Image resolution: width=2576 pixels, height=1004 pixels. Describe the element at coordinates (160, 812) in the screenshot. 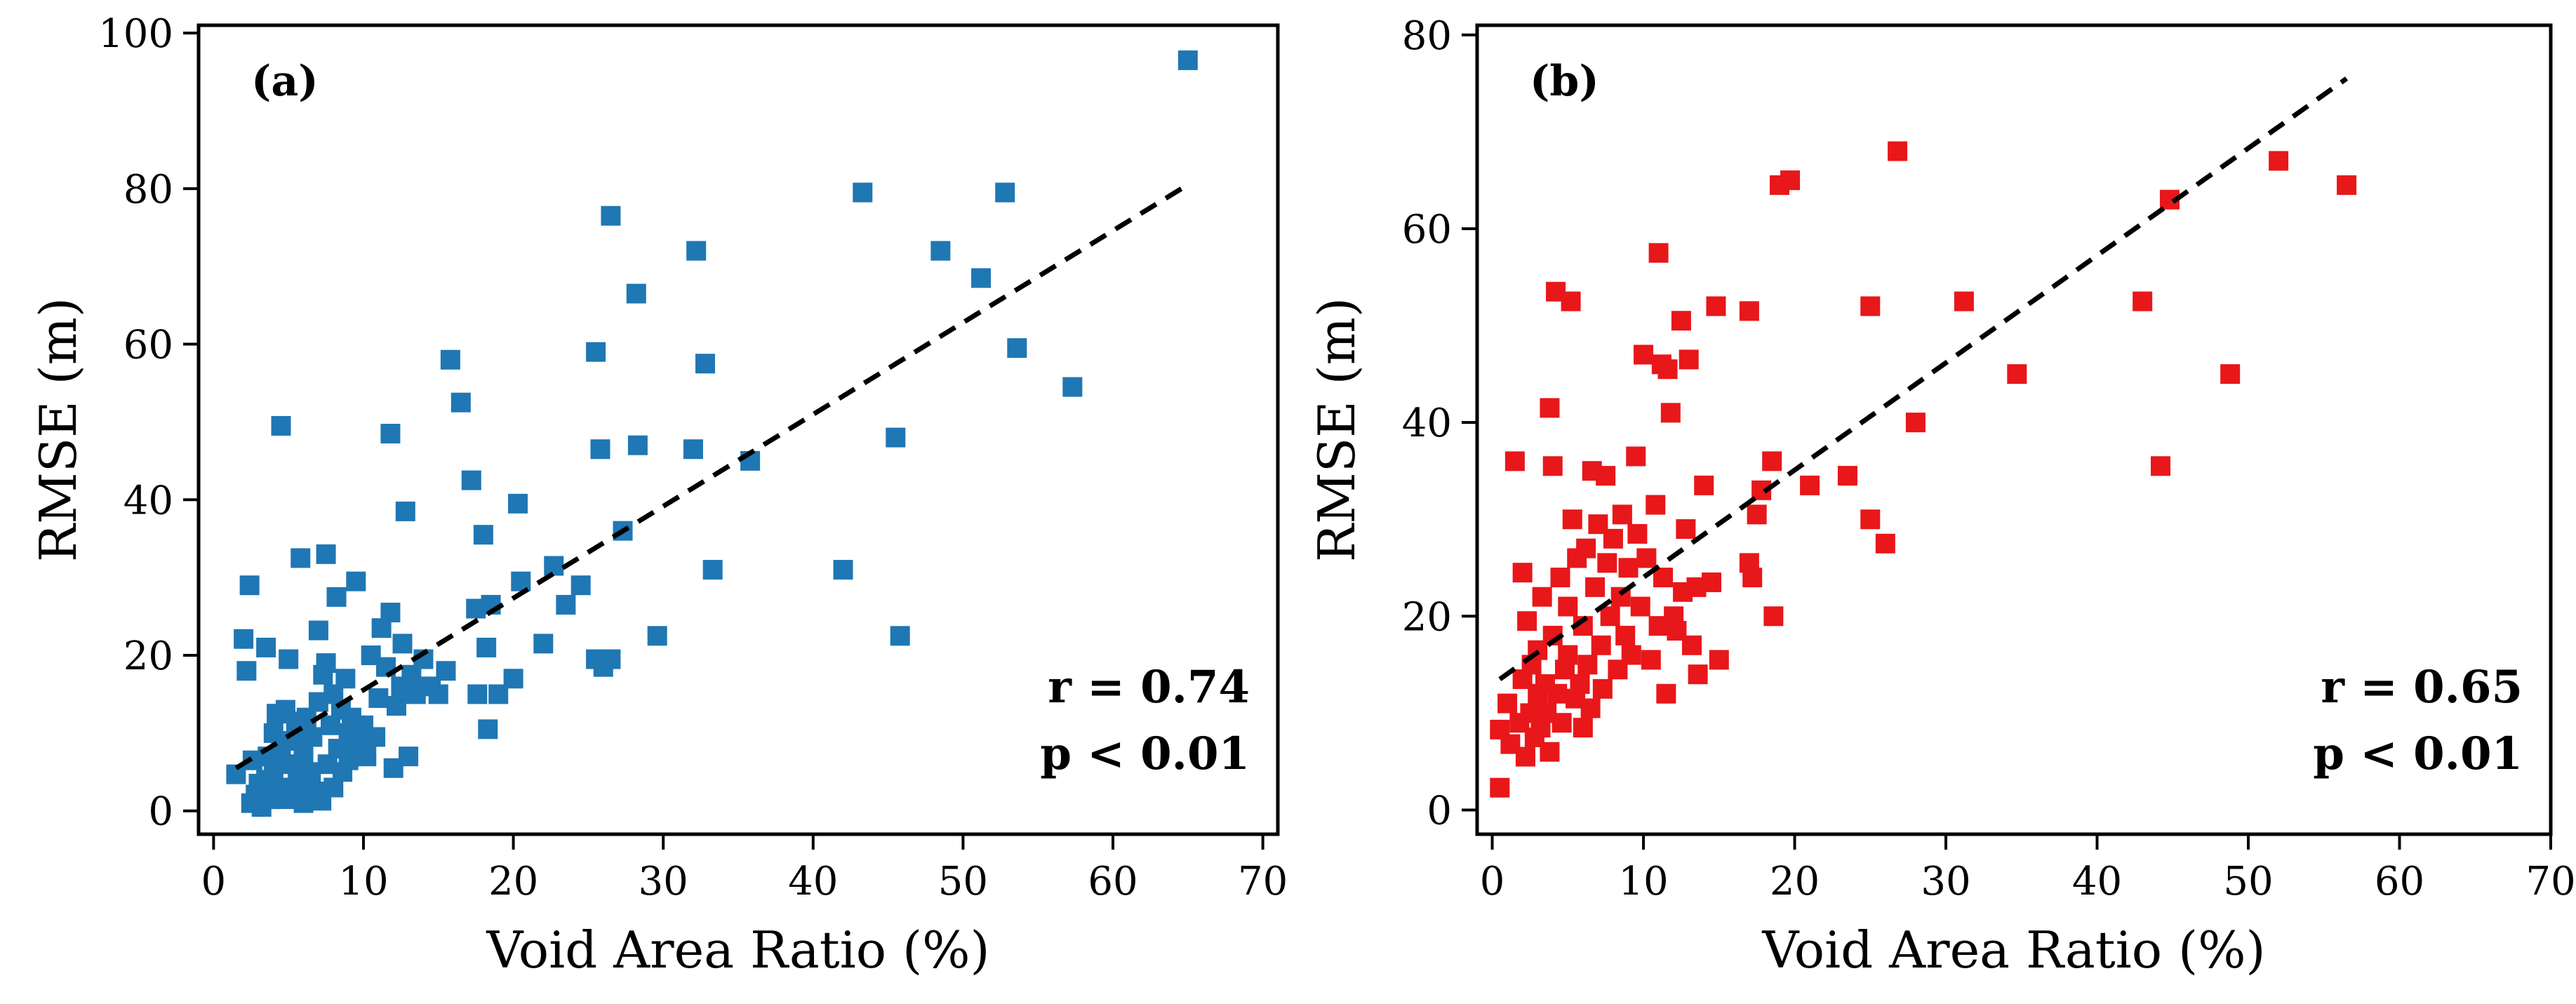

I see `y-tick-label: 0` at that location.